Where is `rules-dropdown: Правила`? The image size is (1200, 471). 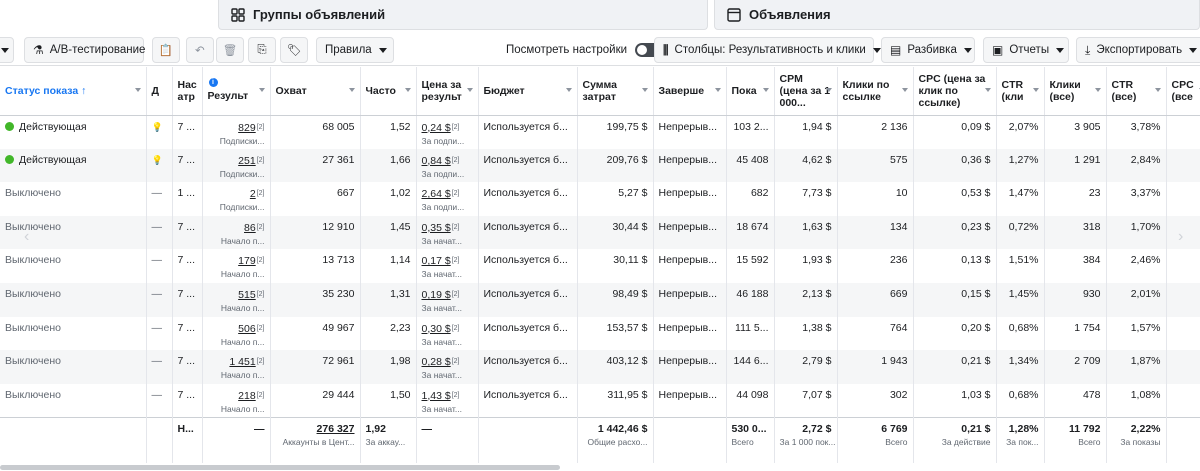
rules-dropdown: Правила is located at coordinates (355, 50).